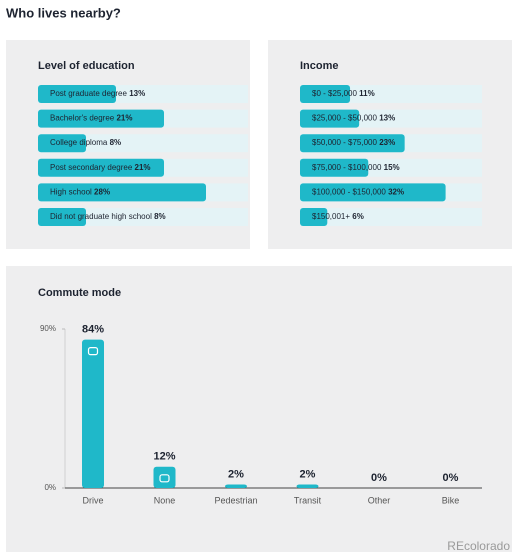 This screenshot has width=520, height=557. I want to click on x-tick-label: Bike, so click(451, 500).